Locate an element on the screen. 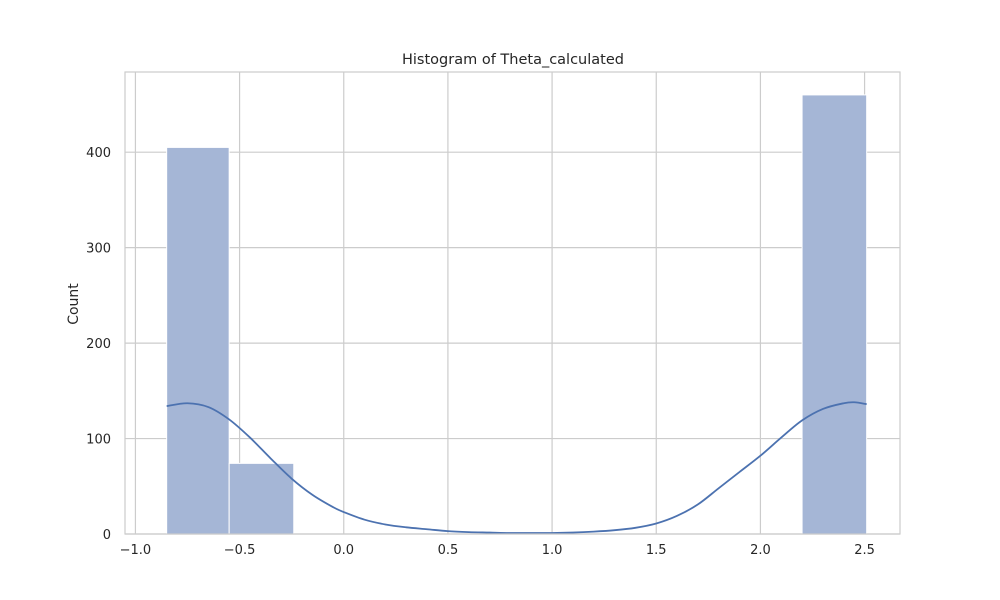 Image resolution: width=1000 pixels, height=600 pixels. x-tick-label: 2.5 is located at coordinates (864, 550).